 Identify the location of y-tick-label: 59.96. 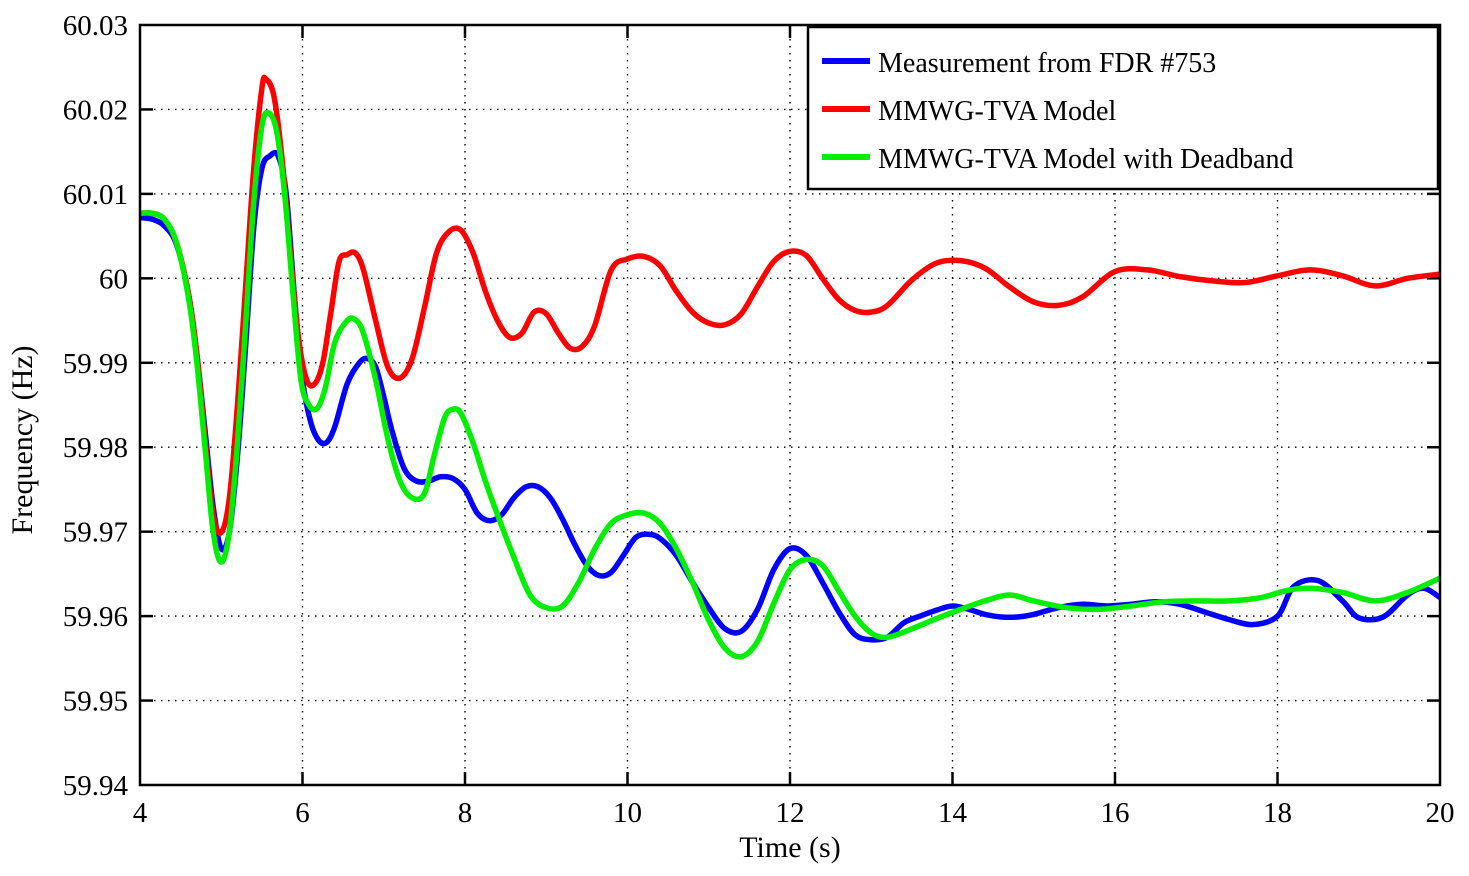
(95, 617).